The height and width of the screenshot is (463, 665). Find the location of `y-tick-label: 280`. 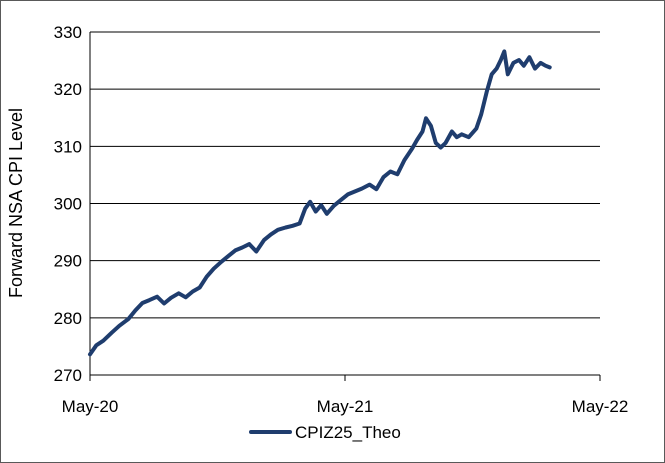

y-tick-label: 280 is located at coordinates (68, 318).